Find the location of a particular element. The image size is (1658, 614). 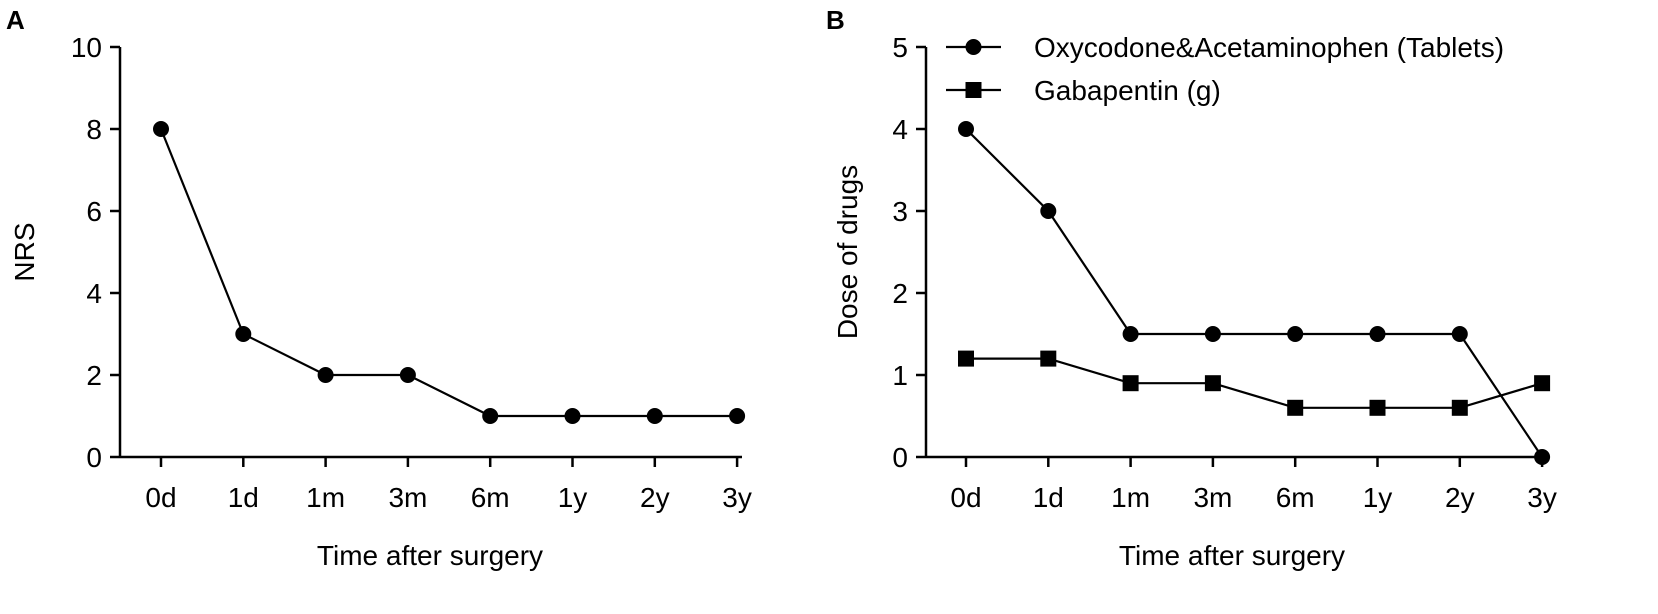

panel-b-x-tick-label: 1d is located at coordinates (1048, 497).